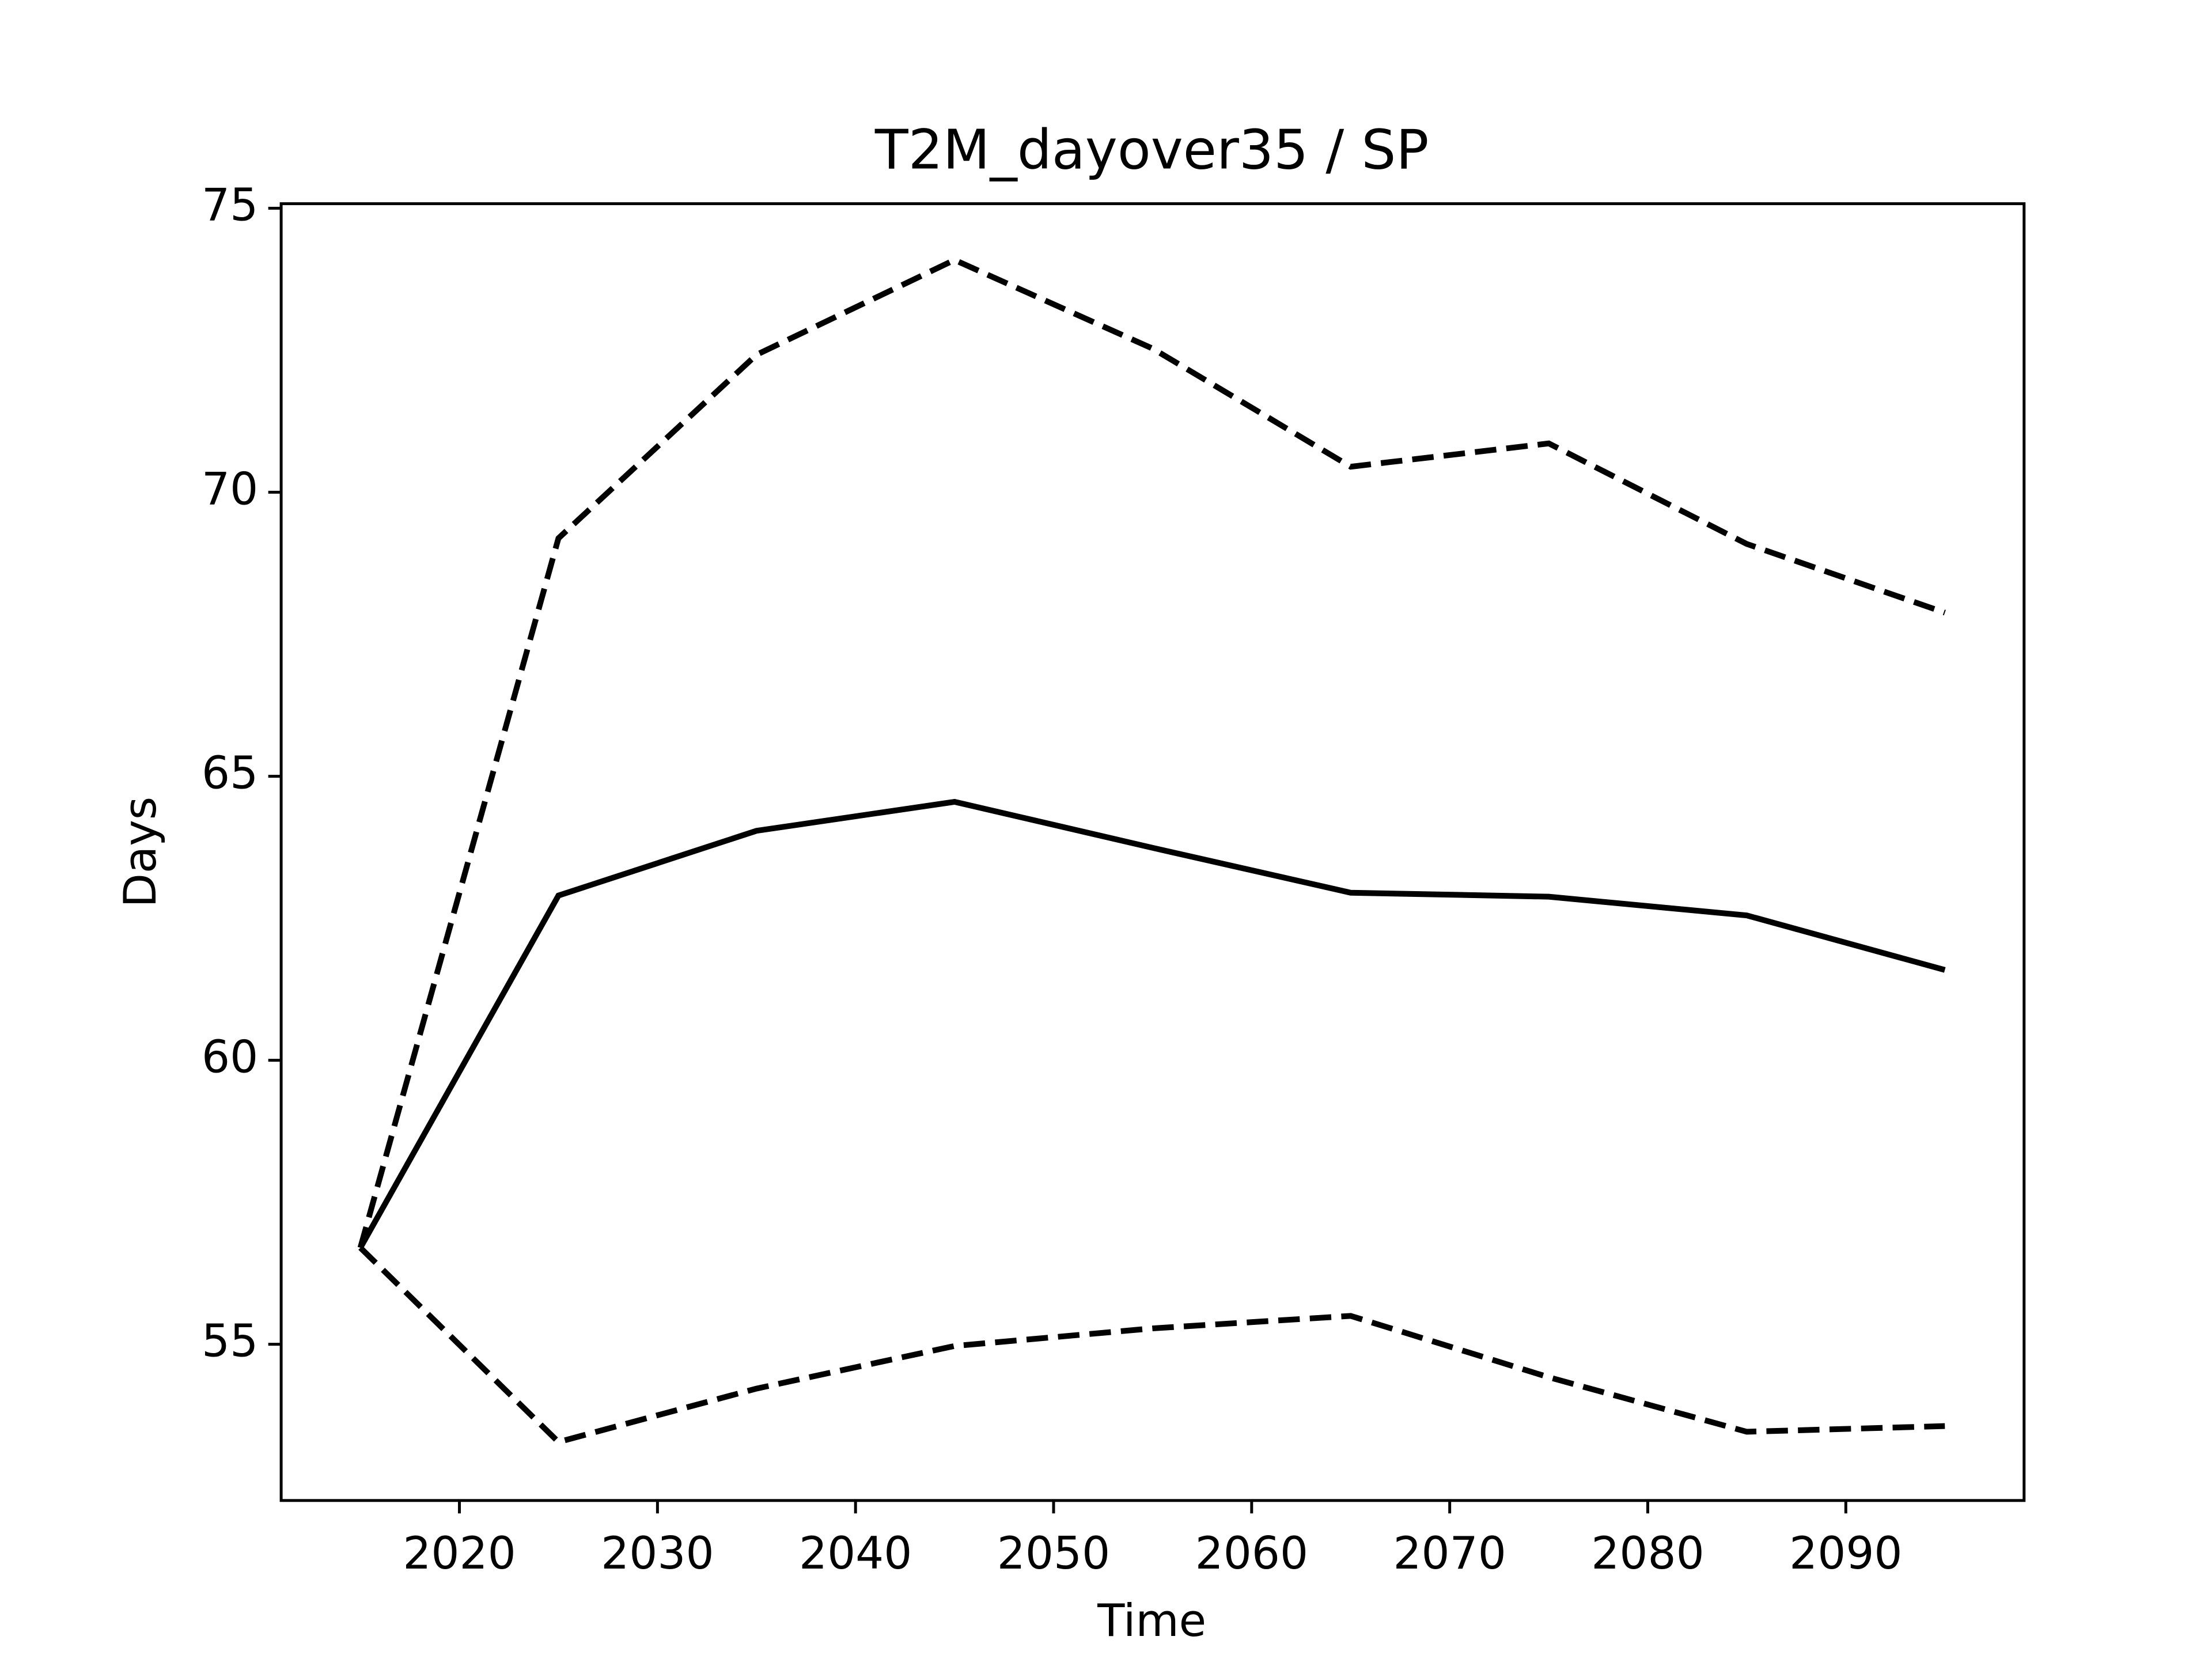  I want to click on x-tick-label: 2090, so click(1845, 1554).